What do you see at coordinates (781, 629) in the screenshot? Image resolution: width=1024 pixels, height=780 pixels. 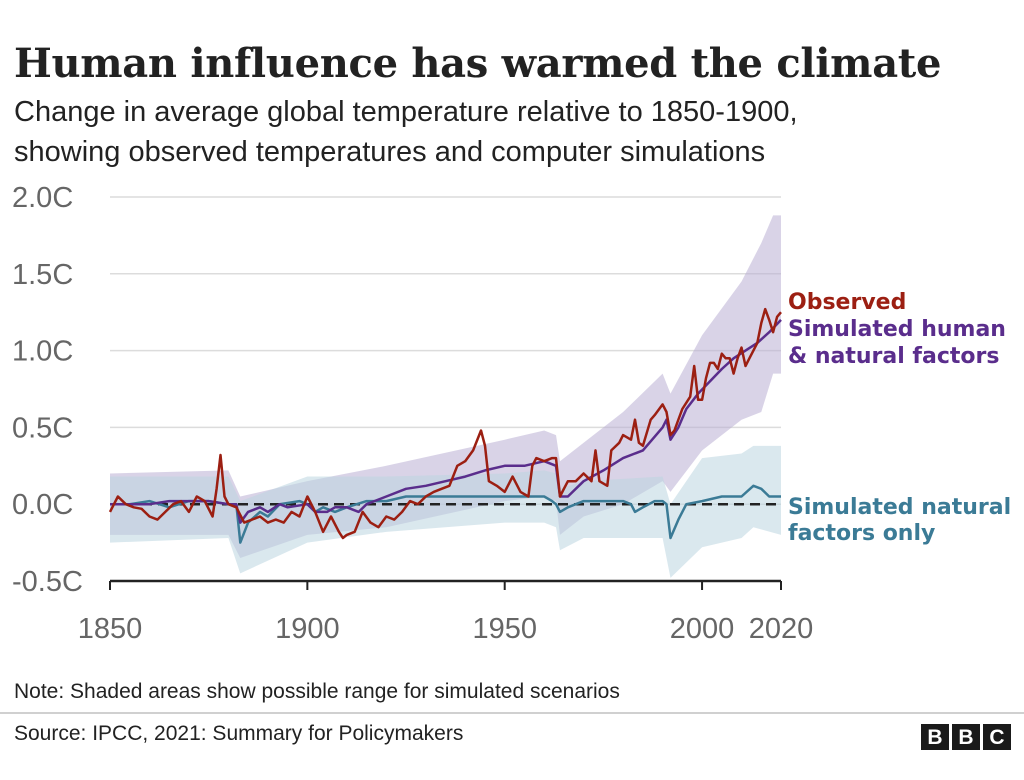 I see `x-tick-label-4: 2020` at bounding box center [781, 629].